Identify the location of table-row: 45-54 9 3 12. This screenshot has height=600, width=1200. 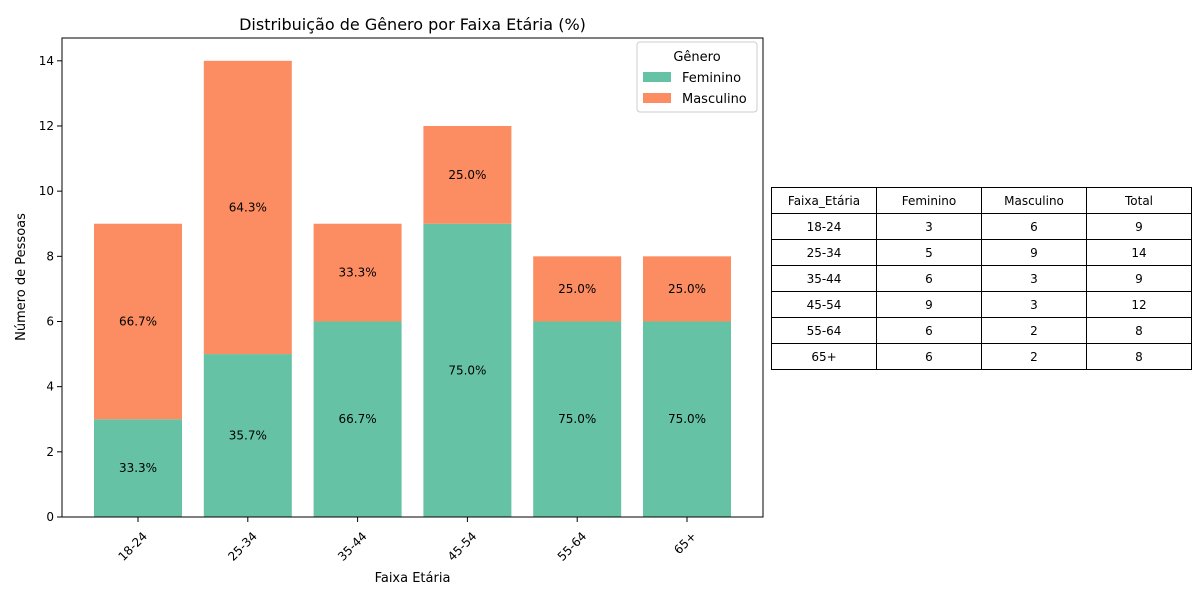
(981, 304).